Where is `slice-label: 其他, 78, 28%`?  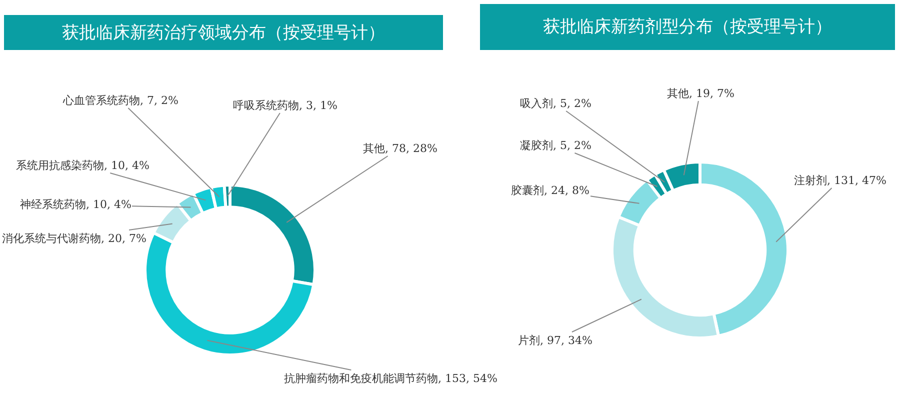 slice-label: 其他, 78, 28% is located at coordinates (400, 148).